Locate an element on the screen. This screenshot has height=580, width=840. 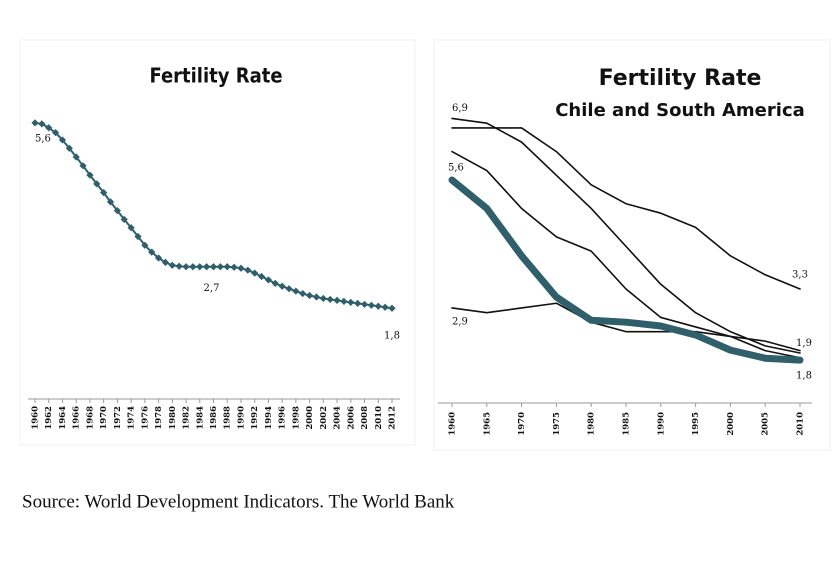
chart-title: Fertility Rate is located at coordinates (215, 76).